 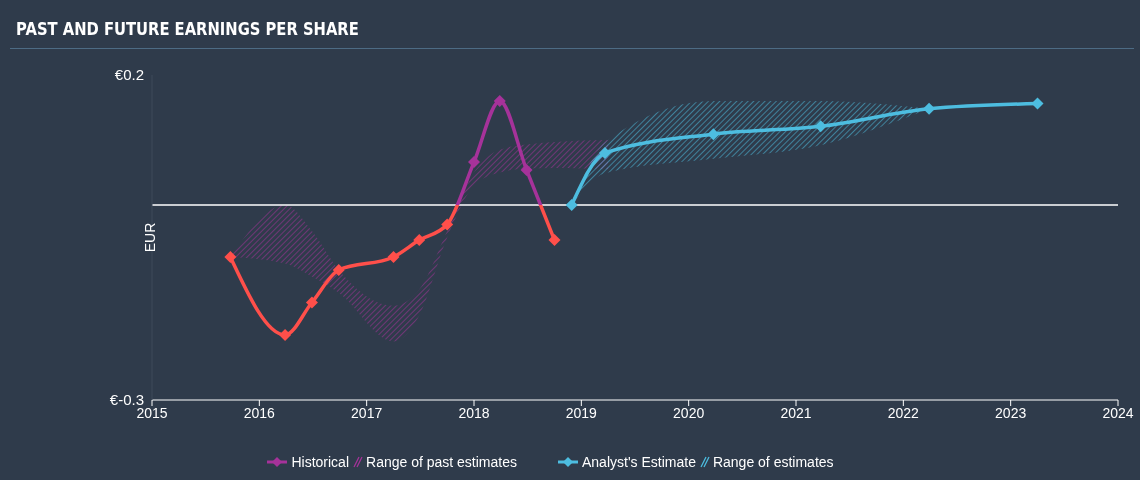 What do you see at coordinates (581, 412) in the screenshot?
I see `x-tick-label: 2019` at bounding box center [581, 412].